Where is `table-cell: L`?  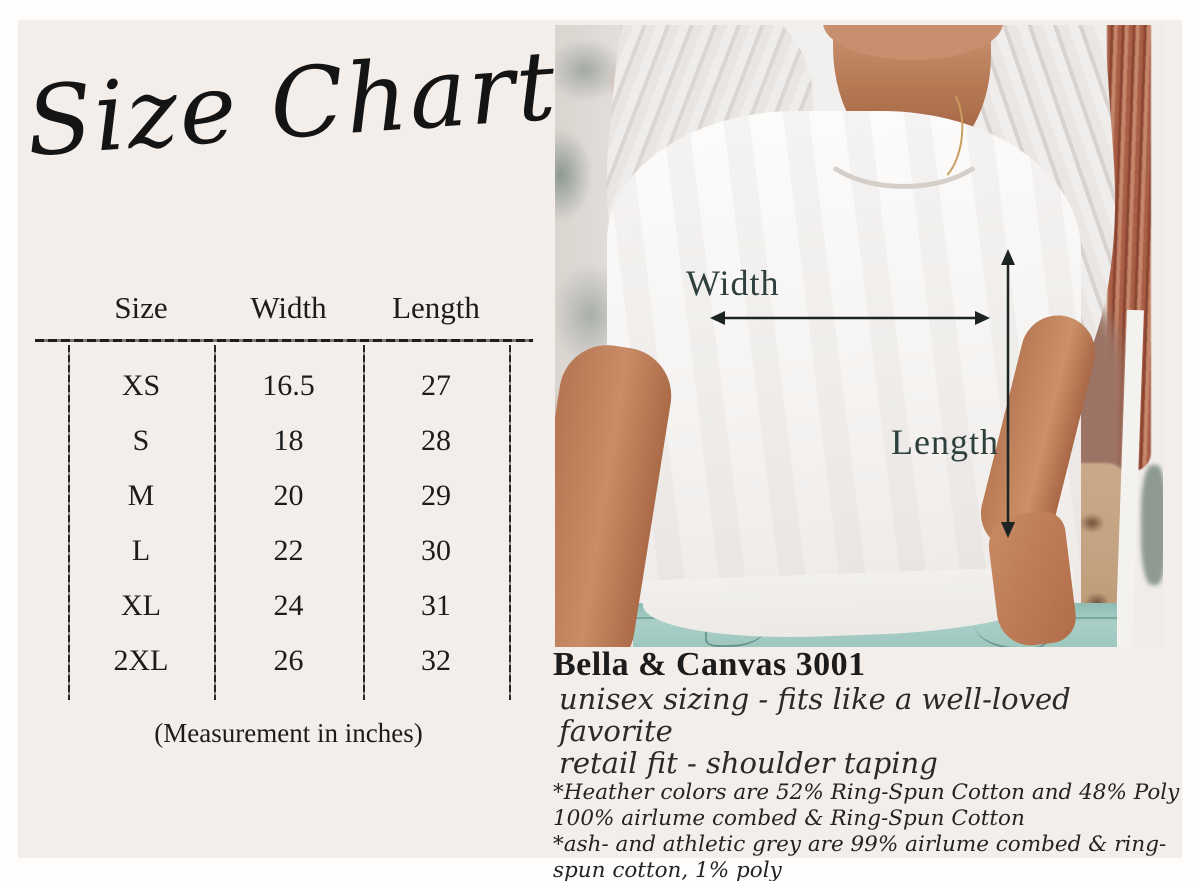
table-cell: L is located at coordinates (141, 550).